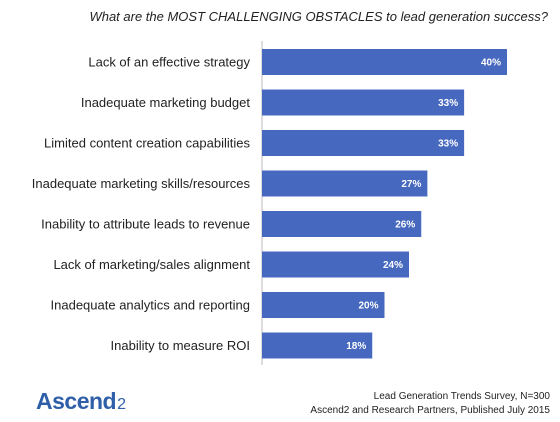 The width and height of the screenshot is (560, 422). I want to click on source-line-1: Lead Generation Trends Survey, N=300, so click(461, 396).